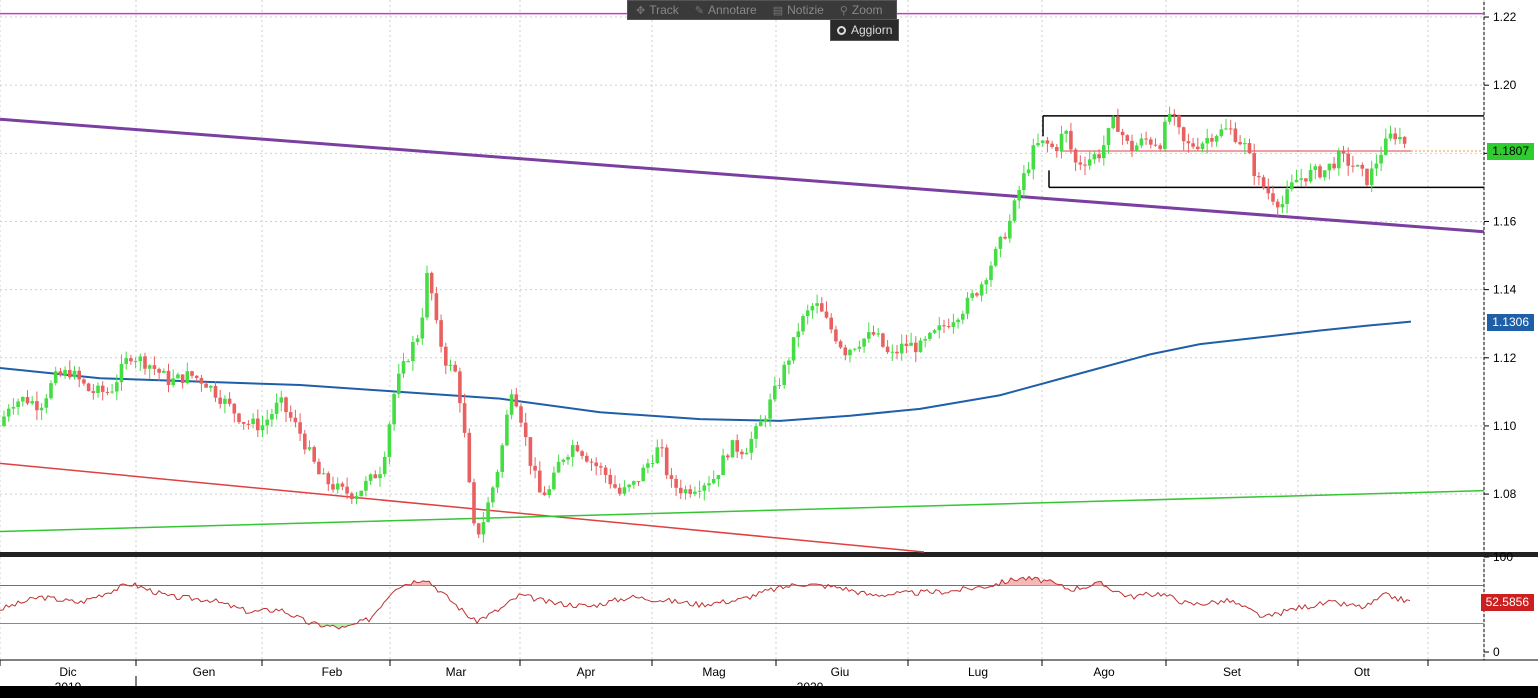 The height and width of the screenshot is (698, 1538). What do you see at coordinates (778, 10) in the screenshot?
I see `news-icon: ▤` at bounding box center [778, 10].